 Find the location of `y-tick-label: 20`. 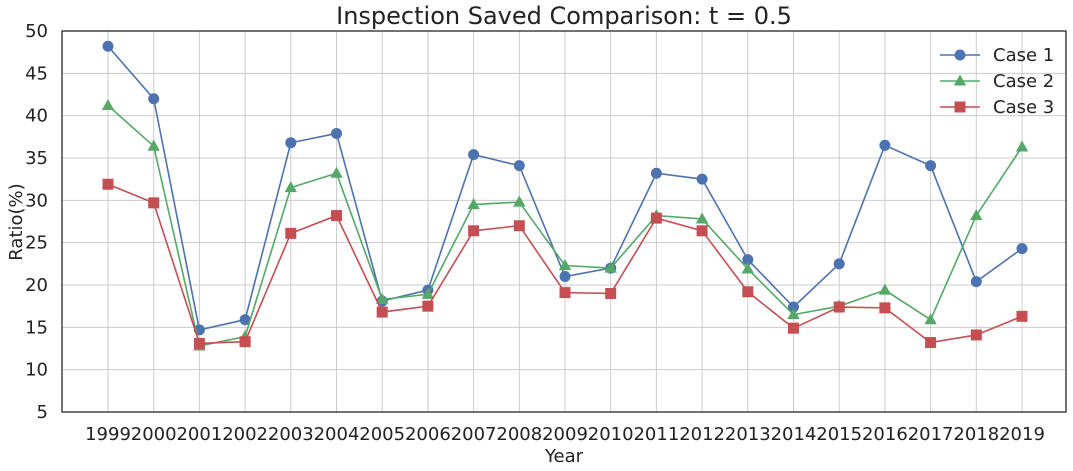

y-tick-label: 20 is located at coordinates (36, 285).